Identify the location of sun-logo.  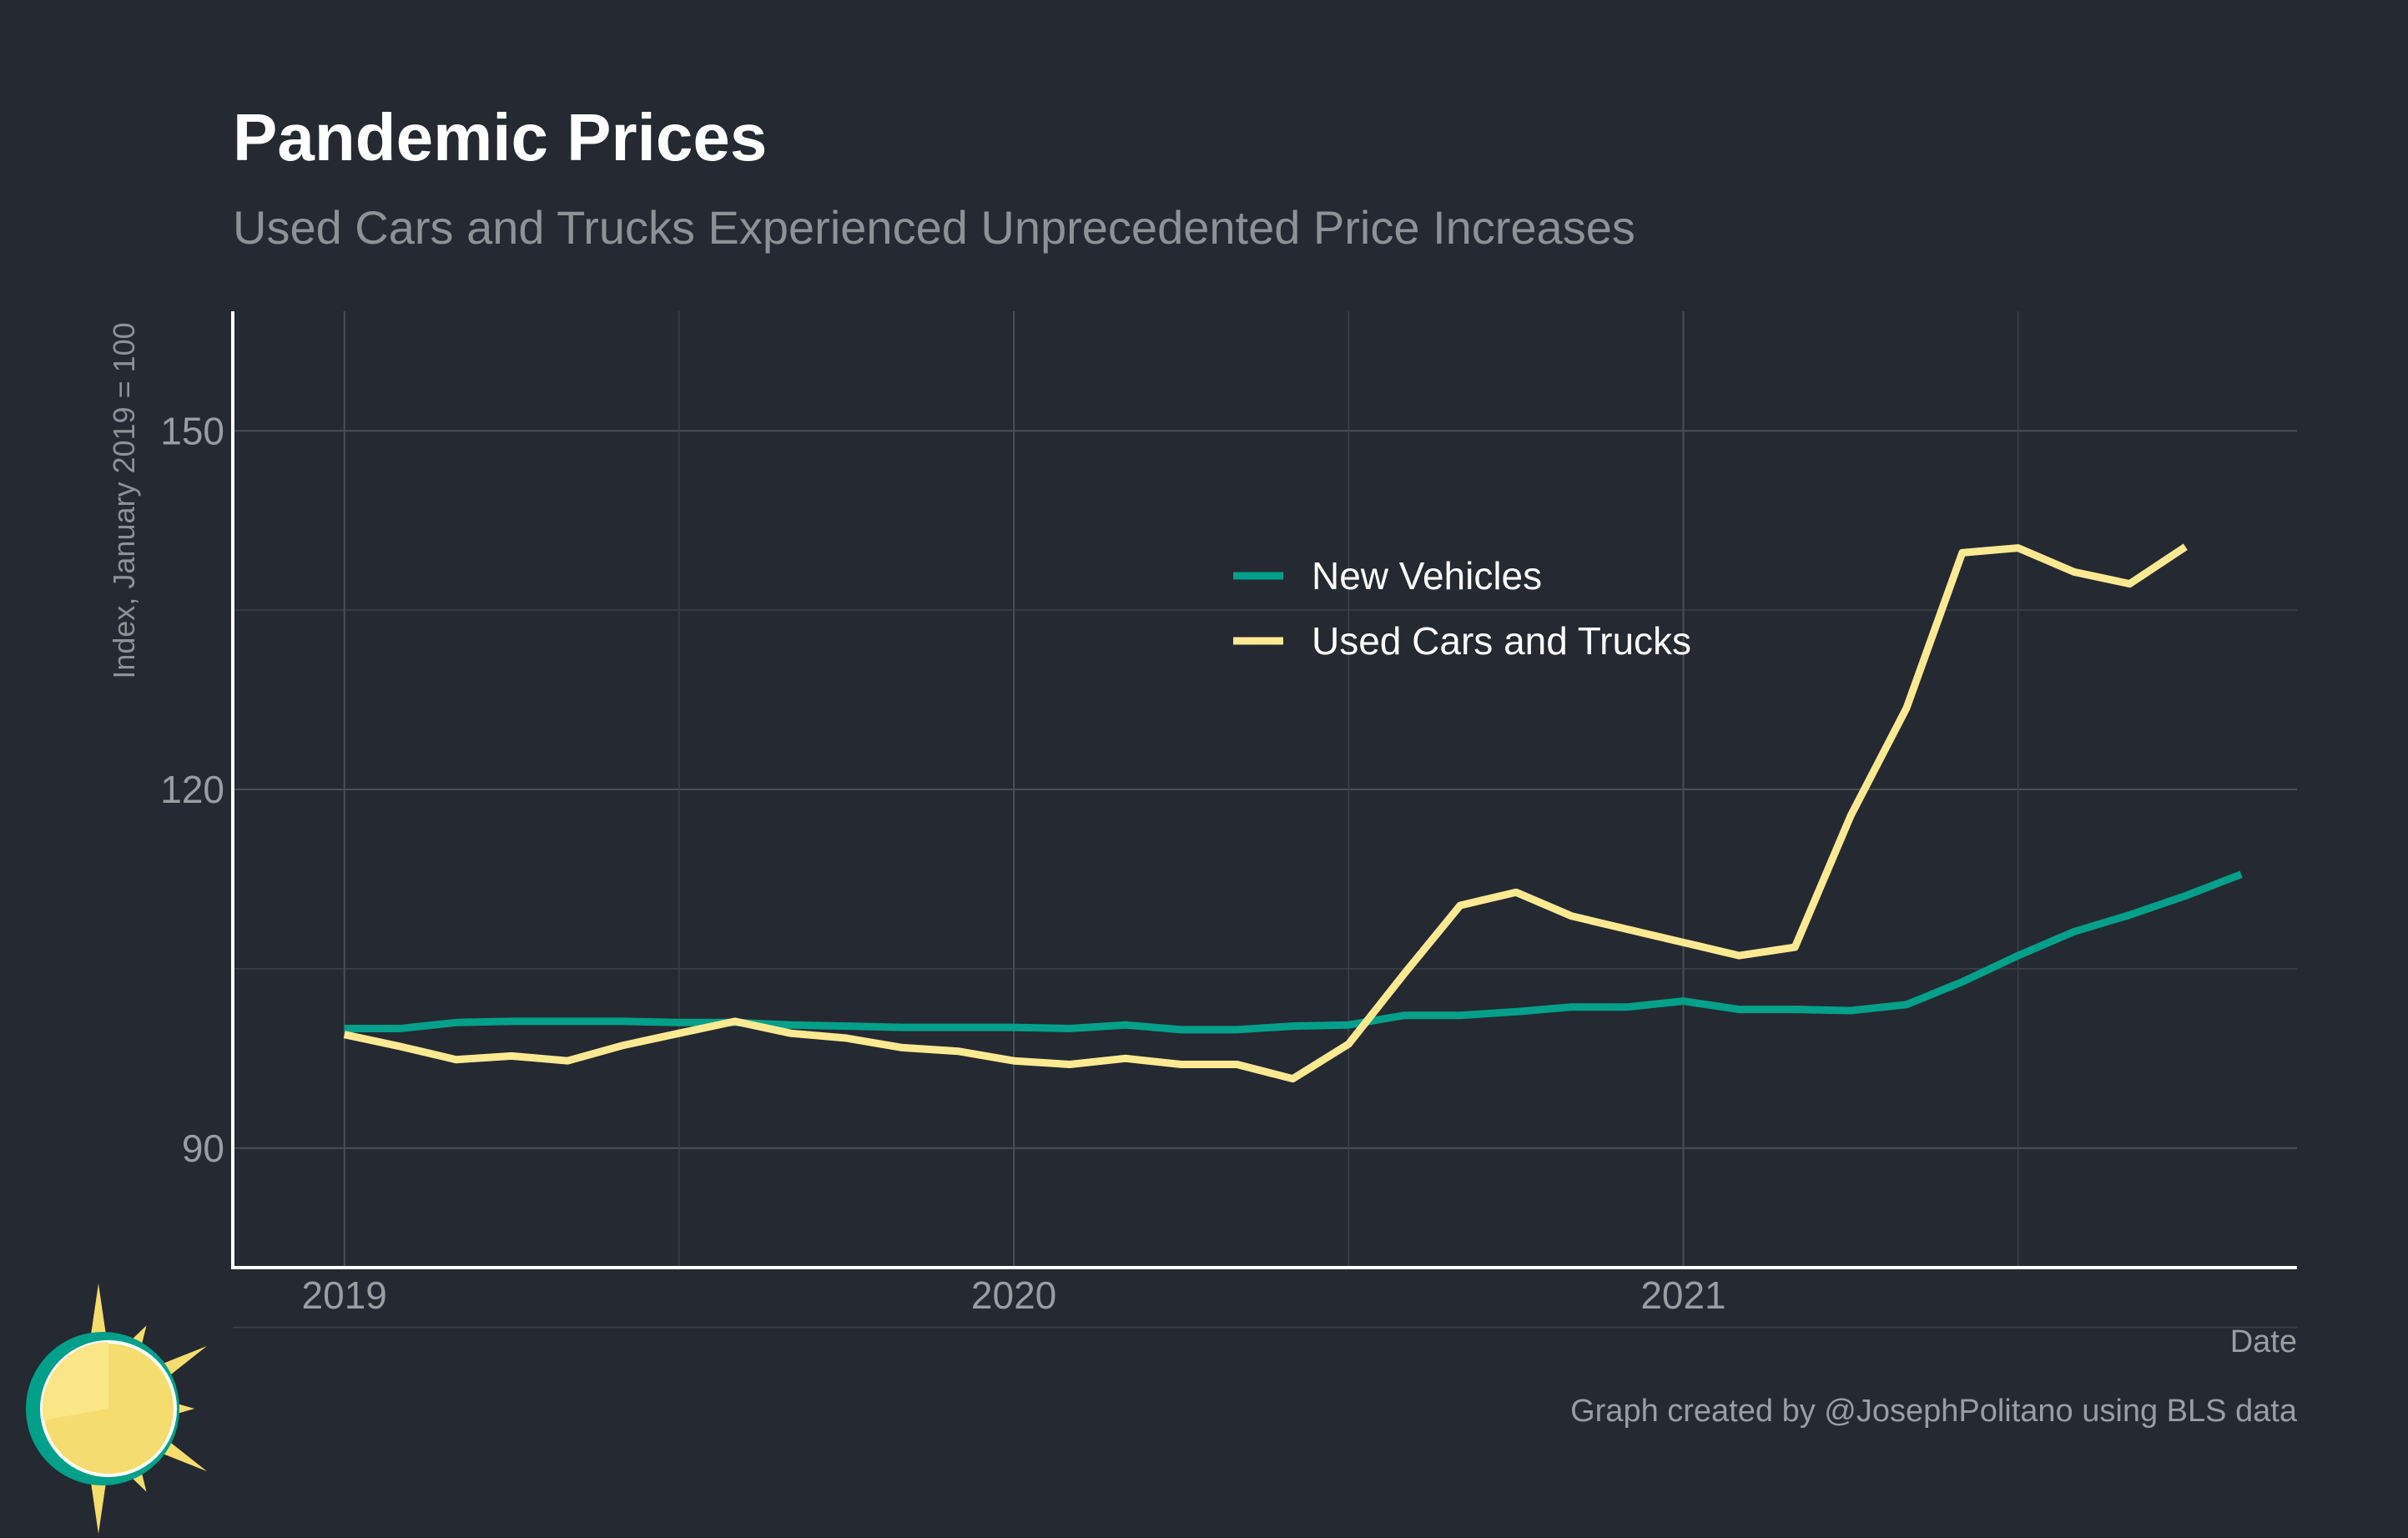
(116, 1408).